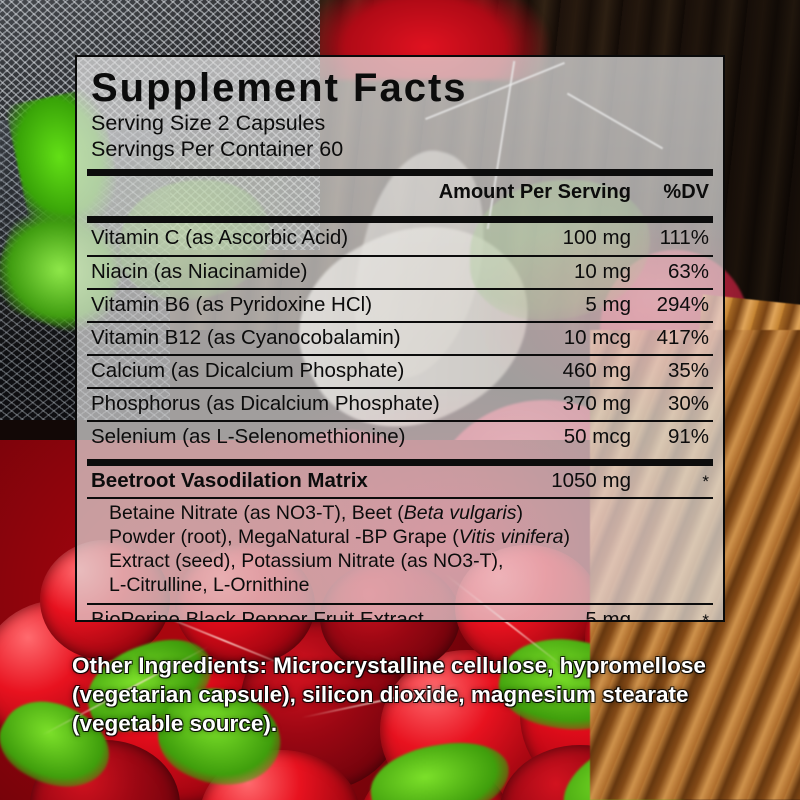 The width and height of the screenshot is (800, 800). What do you see at coordinates (246, 337) in the screenshot?
I see `nutrient-name: Vitamin B12 (as Cyanocobalamin)` at bounding box center [246, 337].